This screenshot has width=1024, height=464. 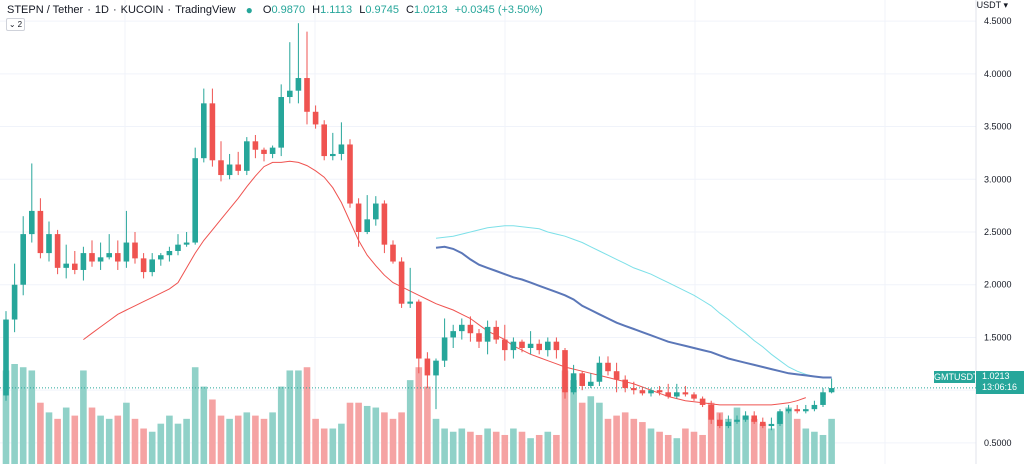 What do you see at coordinates (633, 312) in the screenshot?
I see `ma-mid-line` at bounding box center [633, 312].